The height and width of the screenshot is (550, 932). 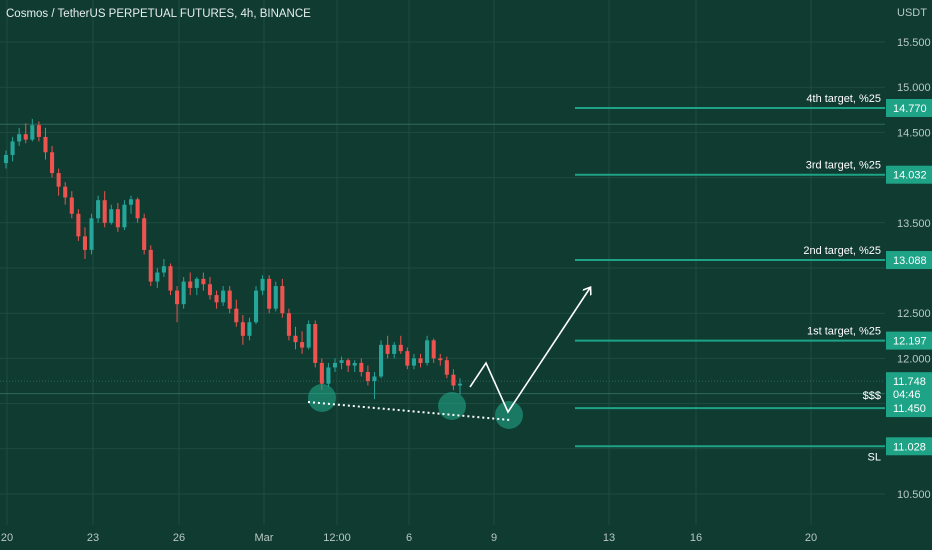 What do you see at coordinates (914, 314) in the screenshot?
I see `price-tick-label: 12.500` at bounding box center [914, 314].